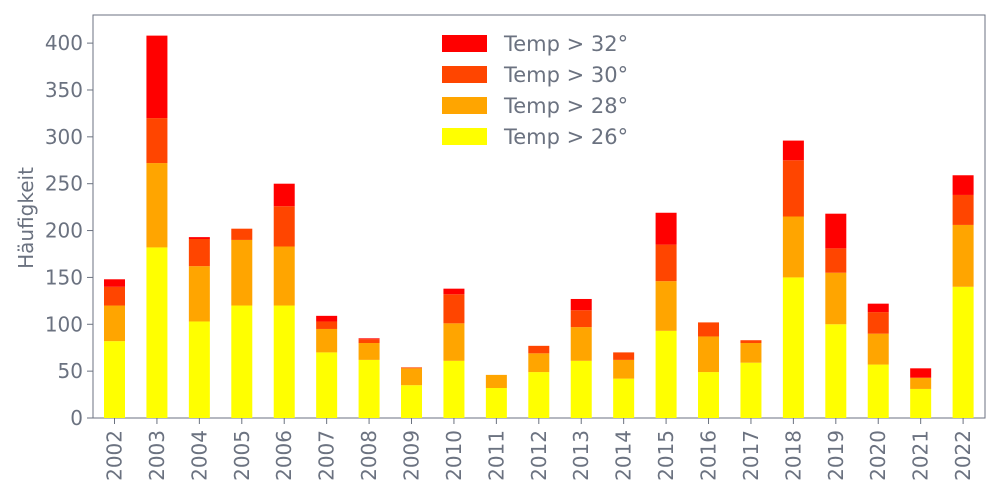  What do you see at coordinates (64, 231) in the screenshot?
I see `y-tick-label: 200` at bounding box center [64, 231].